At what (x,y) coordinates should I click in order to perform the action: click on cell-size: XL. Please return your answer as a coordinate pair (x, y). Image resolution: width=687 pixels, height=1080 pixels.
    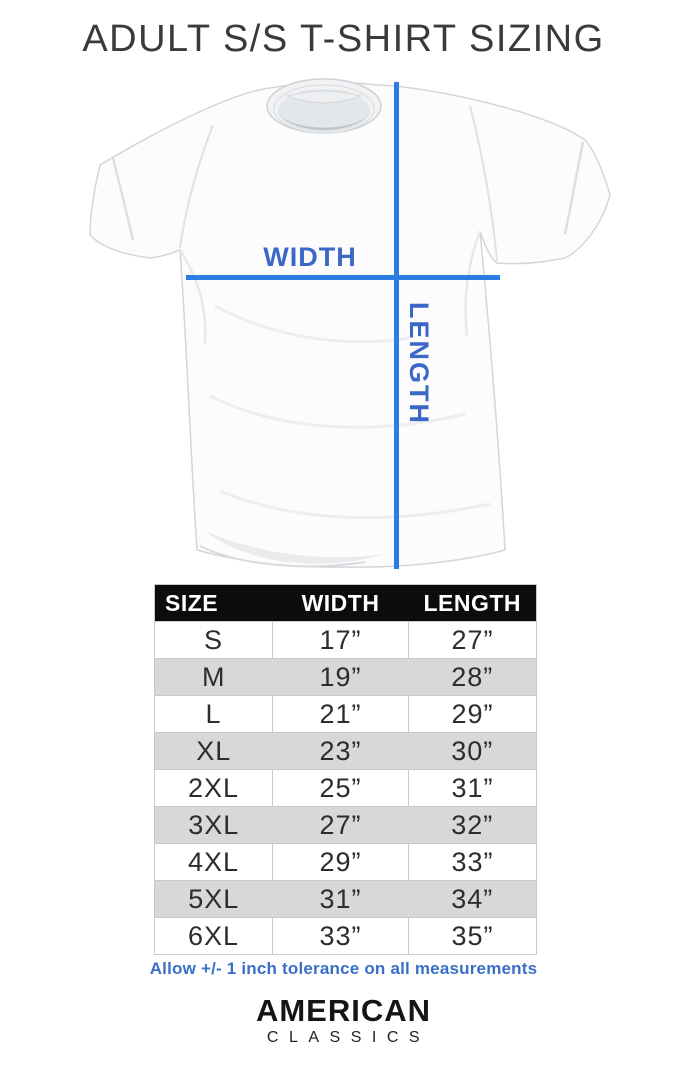
    Looking at the image, I should click on (214, 750).